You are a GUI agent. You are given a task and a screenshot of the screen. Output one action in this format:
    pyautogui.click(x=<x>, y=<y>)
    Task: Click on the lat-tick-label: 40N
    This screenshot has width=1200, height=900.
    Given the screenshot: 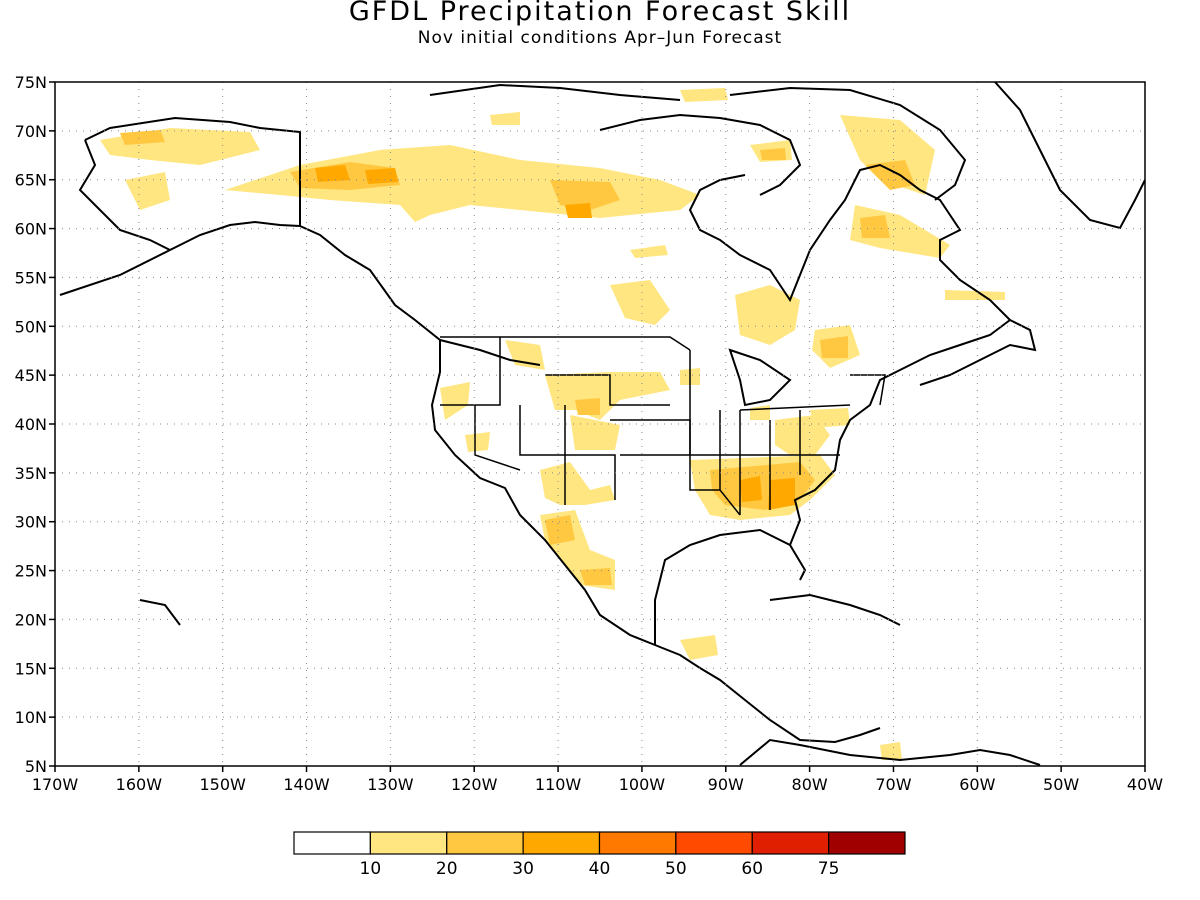 What is the action you would take?
    pyautogui.click(x=31, y=424)
    